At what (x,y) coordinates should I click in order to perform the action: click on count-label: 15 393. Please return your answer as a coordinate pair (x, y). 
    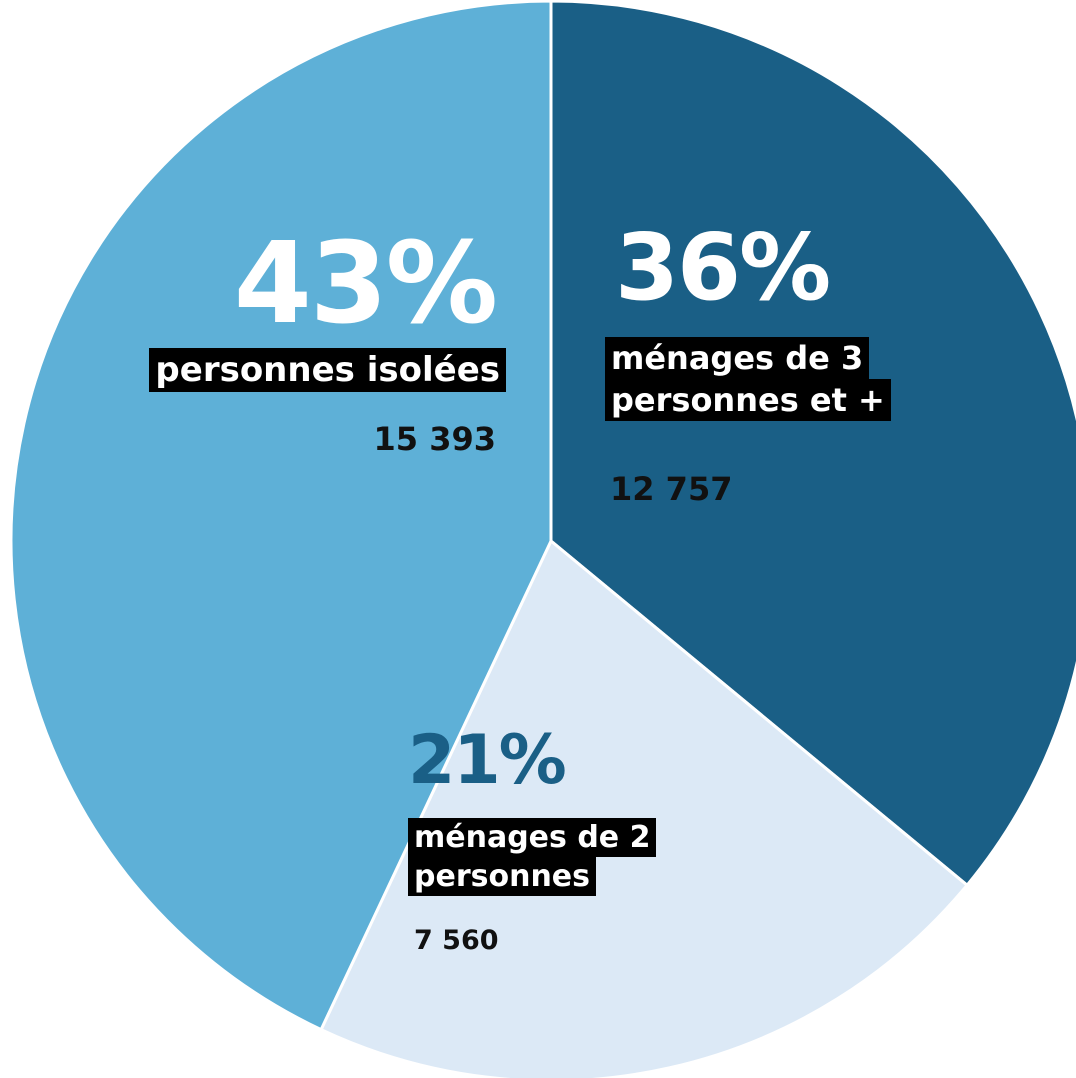
    Looking at the image, I should click on (434, 439).